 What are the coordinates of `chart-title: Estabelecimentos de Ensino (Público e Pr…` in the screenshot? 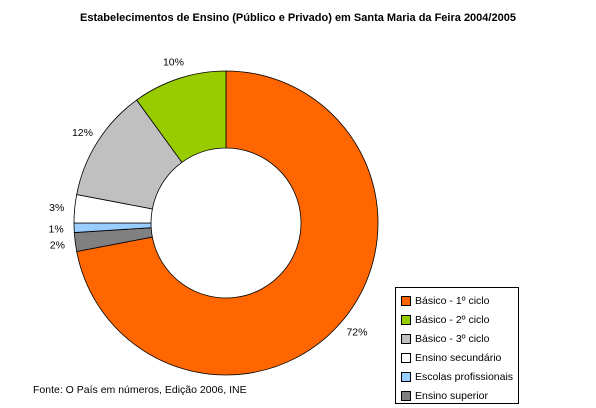 It's located at (298, 18).